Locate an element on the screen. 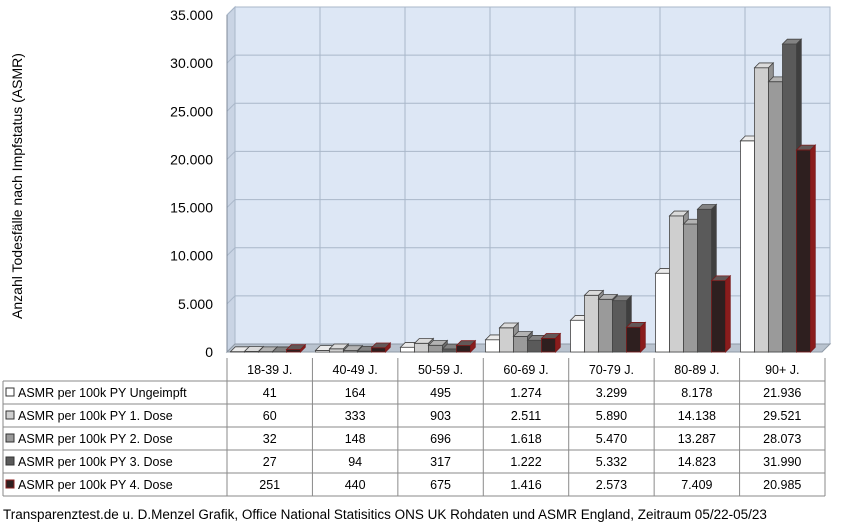 This screenshot has height=529, width=853. y-tick-label: 10.000 is located at coordinates (191, 256).